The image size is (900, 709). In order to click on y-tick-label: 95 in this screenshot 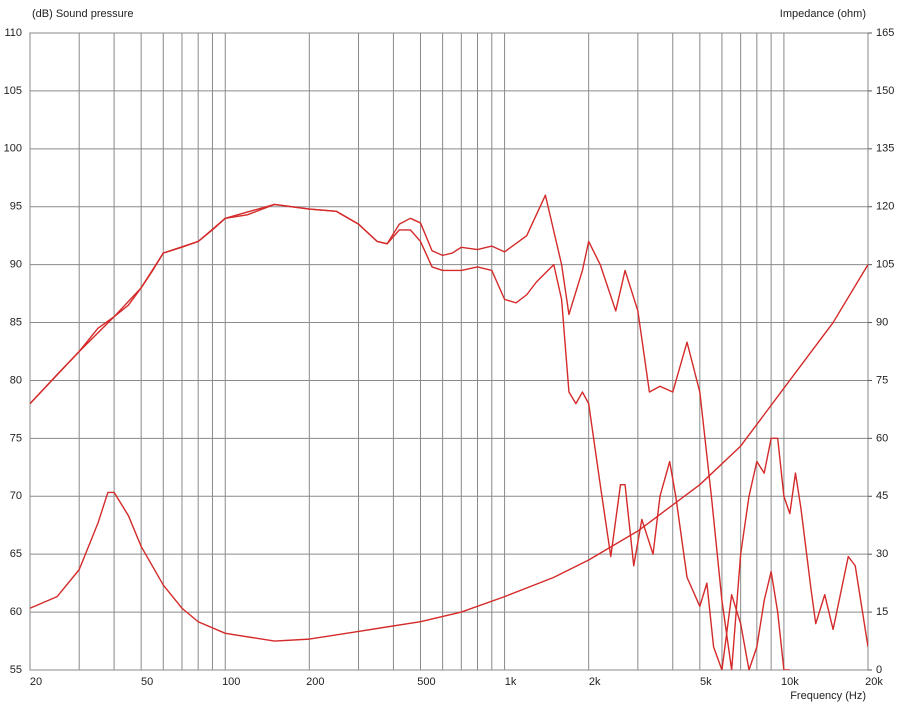, I will do `click(16, 207)`.